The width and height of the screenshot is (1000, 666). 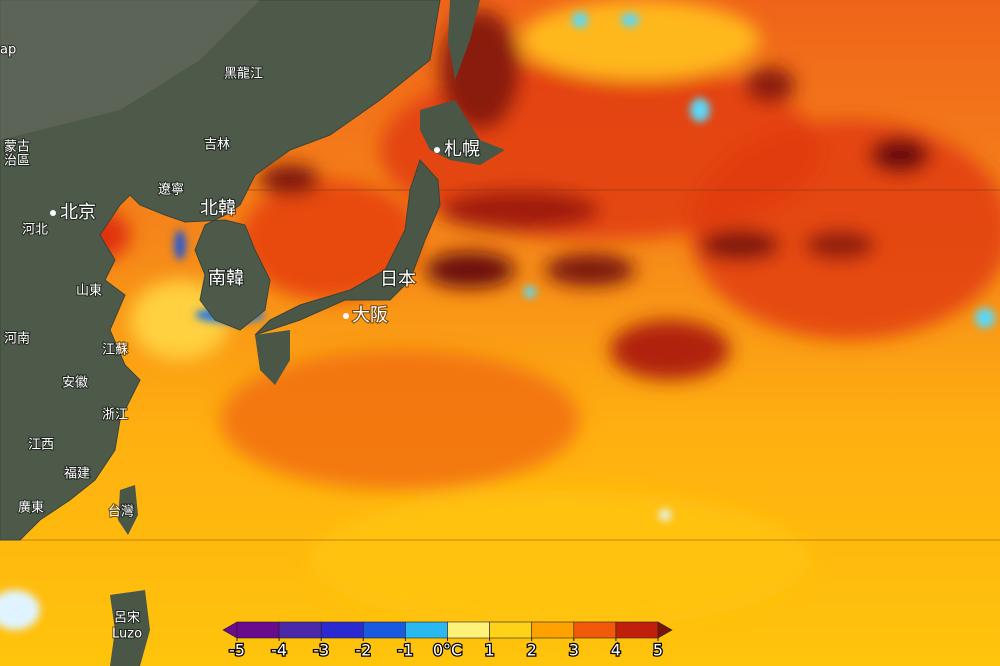 What do you see at coordinates (447, 650) in the screenshot?
I see `legend-tick-label: 0°C` at bounding box center [447, 650].